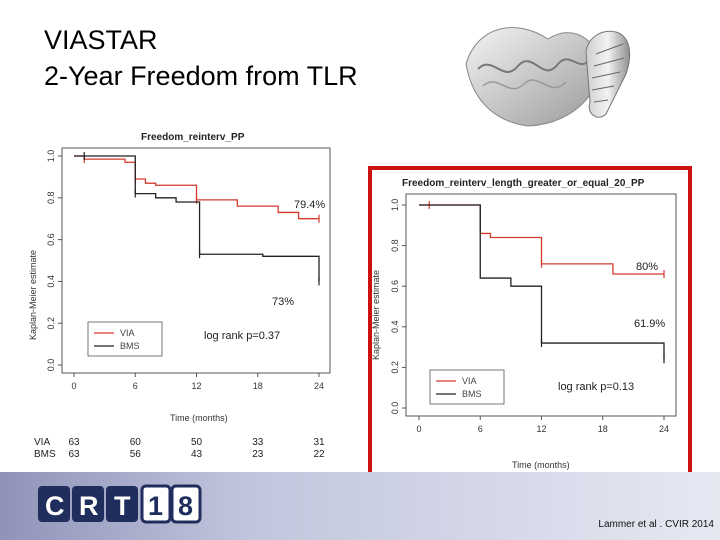 This screenshot has height=540, width=720. Describe the element at coordinates (309, 205) in the screenshot. I see `chart-1-annotation-via: 79.4%` at that location.